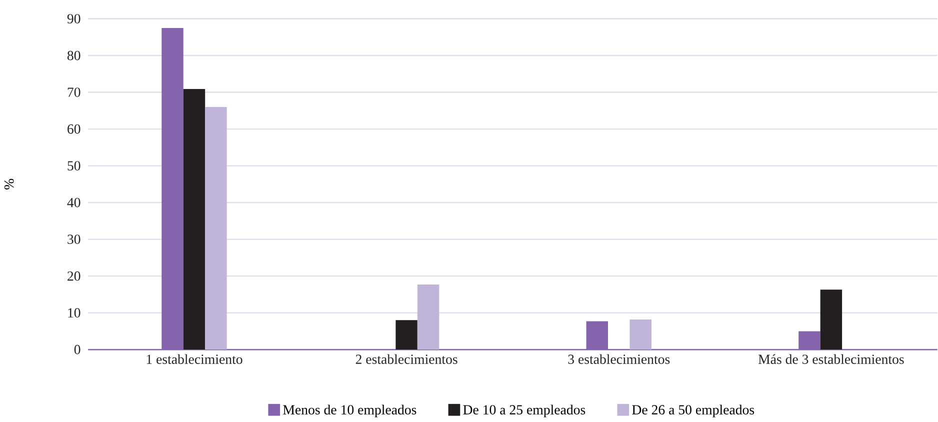 The image size is (938, 422). Describe the element at coordinates (349, 411) in the screenshot. I see `legend-label: Menos de 10 empleados` at that location.